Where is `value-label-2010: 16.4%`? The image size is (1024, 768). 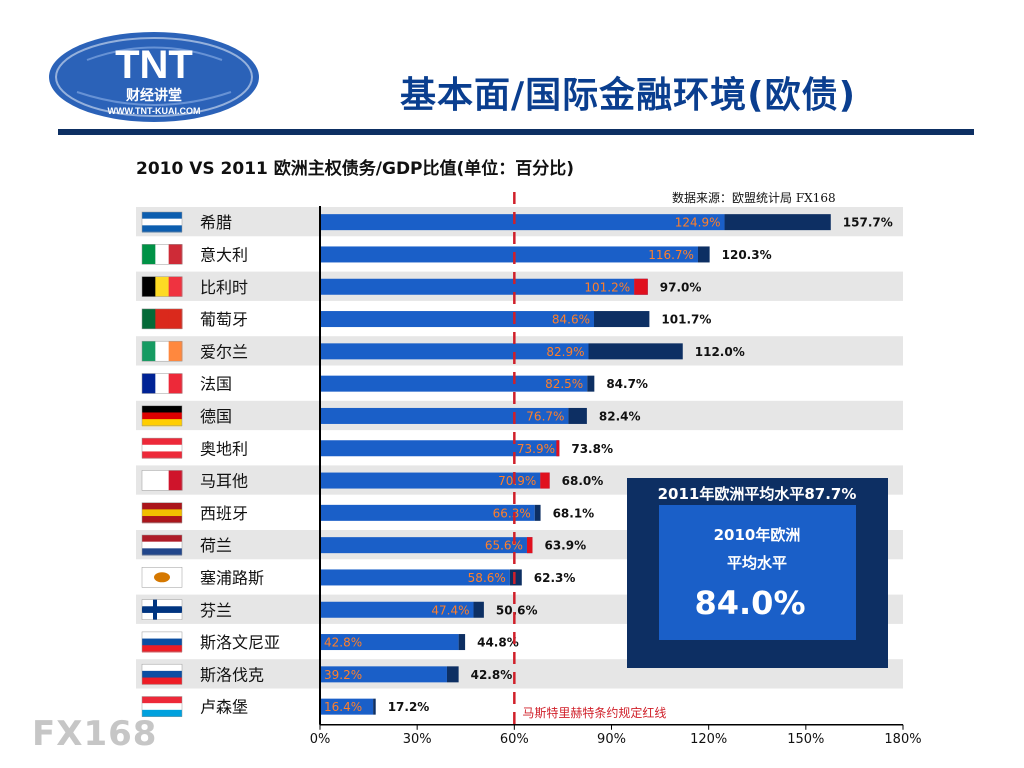 value-label-2010: 16.4% is located at coordinates (343, 707).